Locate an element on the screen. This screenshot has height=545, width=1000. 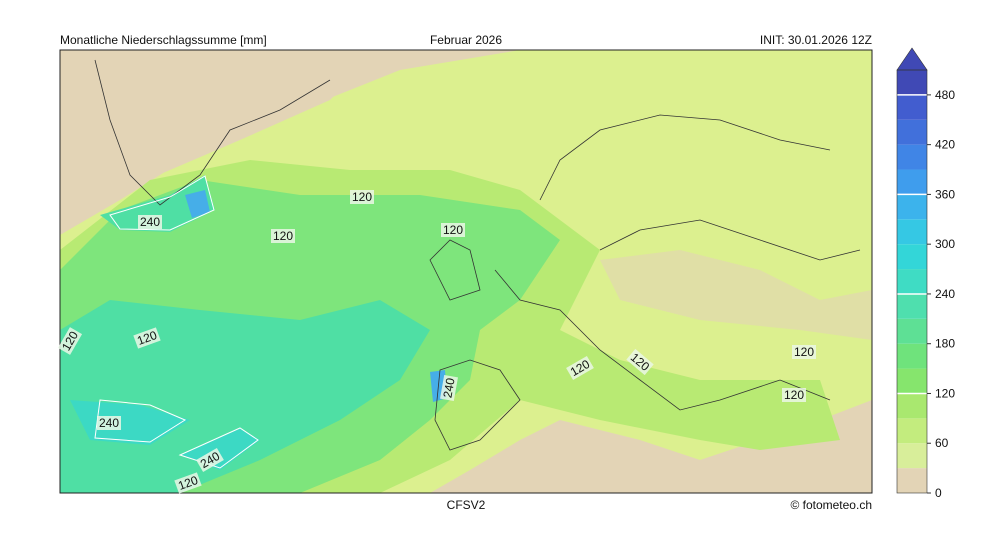
credit: © fotometeo.ch is located at coordinates (831, 505).